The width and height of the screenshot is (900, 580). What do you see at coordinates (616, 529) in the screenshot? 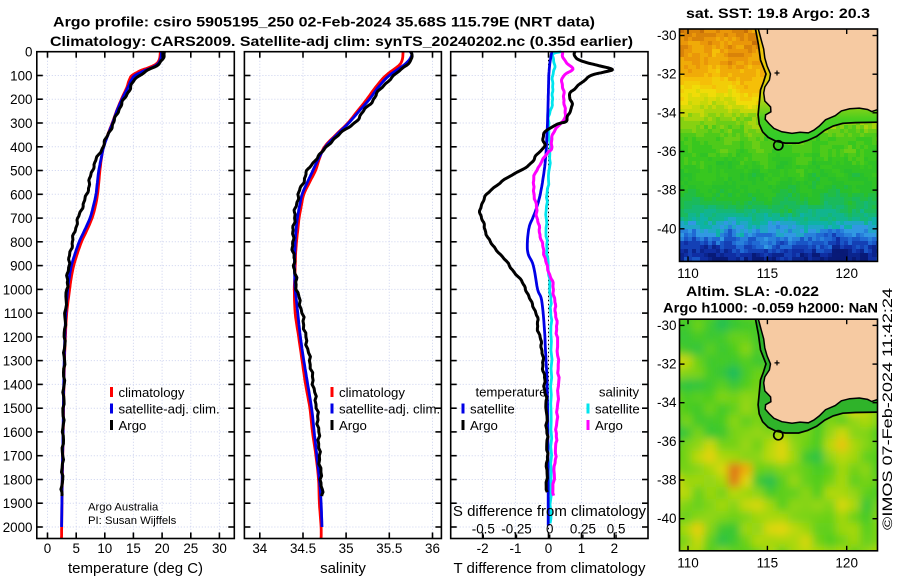
I see `svg-text: 0.5` at bounding box center [616, 529].